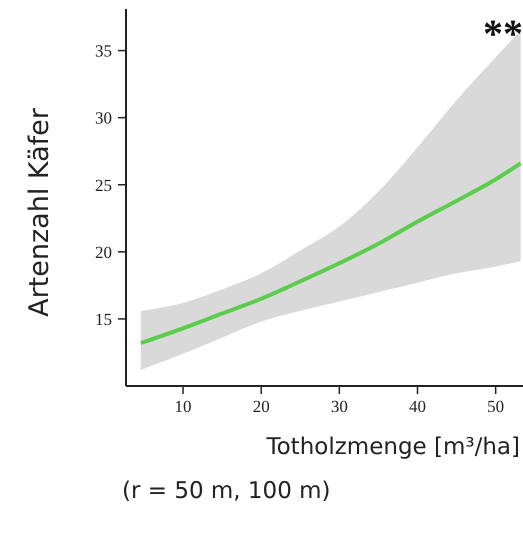  I want to click on x-tick-label: 30, so click(339, 406).